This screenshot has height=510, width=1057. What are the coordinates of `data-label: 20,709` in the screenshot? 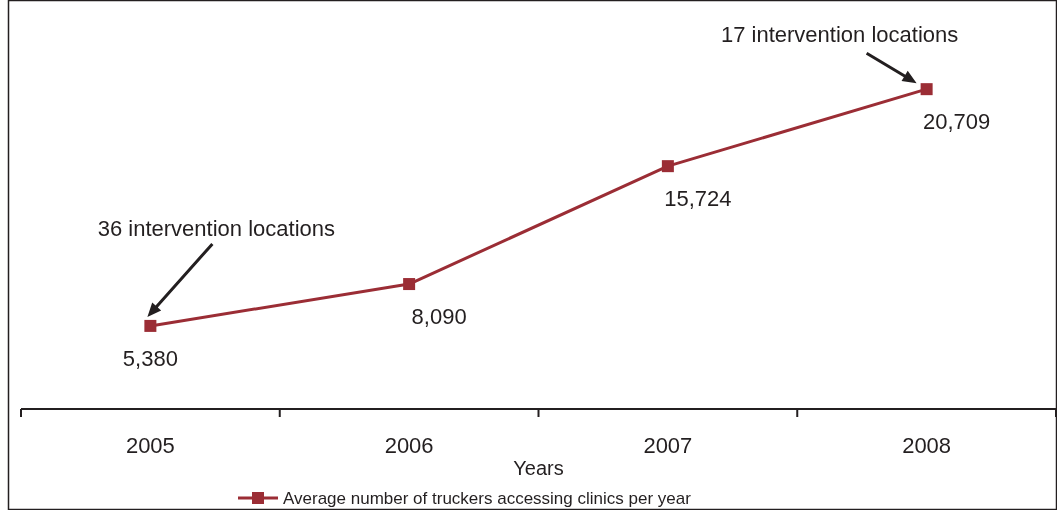 It's located at (956, 122).